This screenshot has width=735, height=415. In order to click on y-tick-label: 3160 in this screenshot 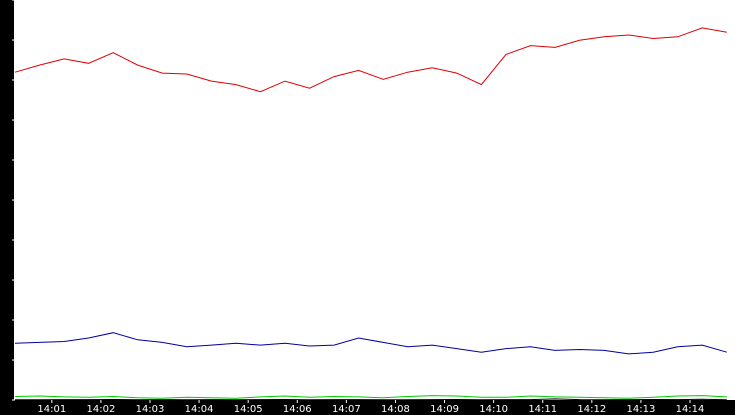, I will do `click(9, 119)`.